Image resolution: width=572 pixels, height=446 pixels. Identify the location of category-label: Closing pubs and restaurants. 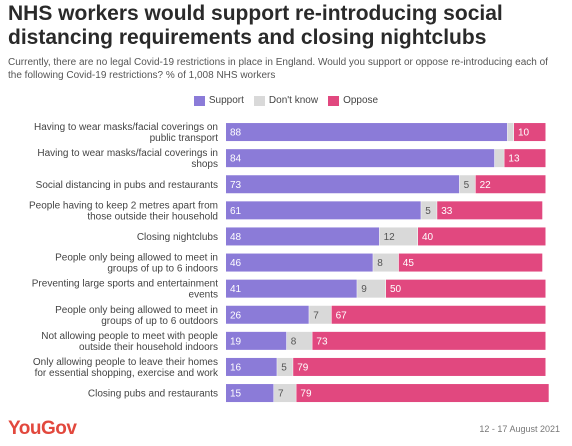
(153, 394).